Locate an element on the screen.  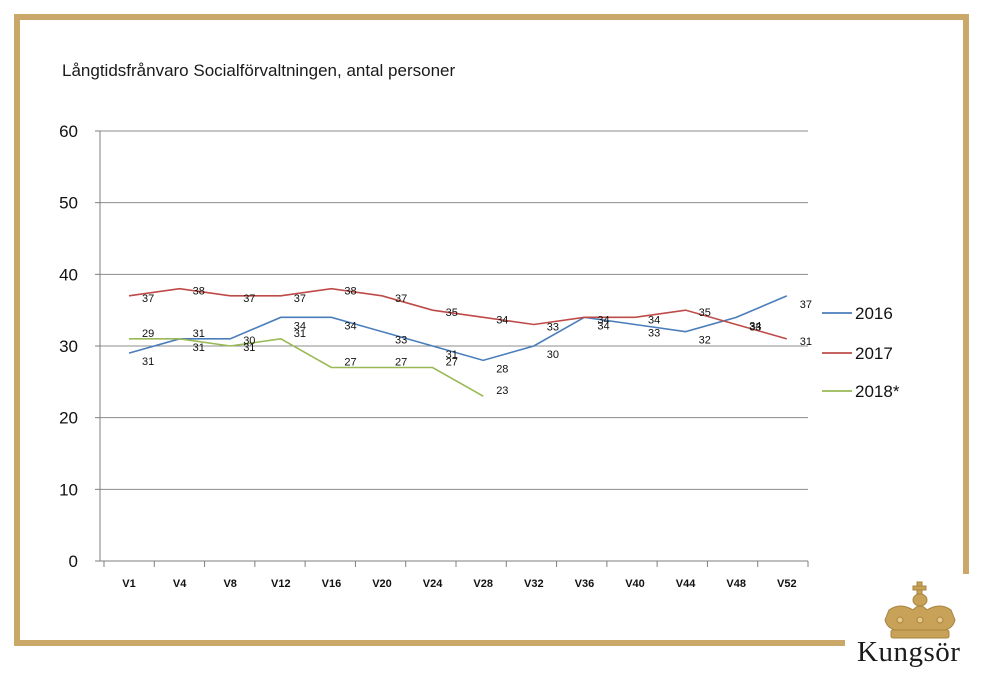
x-tick-label: V40 is located at coordinates (635, 584).